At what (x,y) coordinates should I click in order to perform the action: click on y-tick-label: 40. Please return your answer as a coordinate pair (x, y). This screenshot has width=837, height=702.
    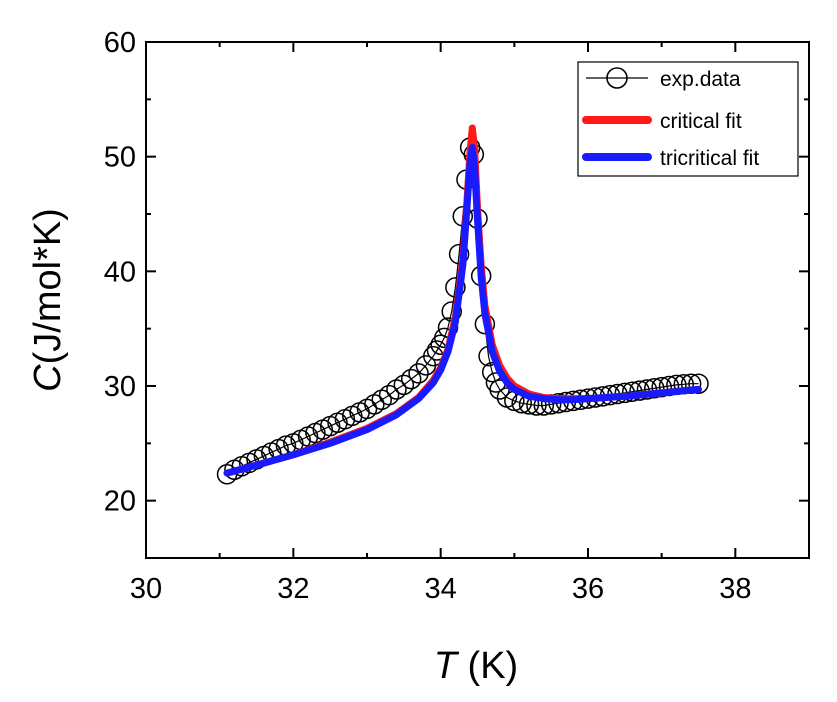
    Looking at the image, I should click on (120, 272).